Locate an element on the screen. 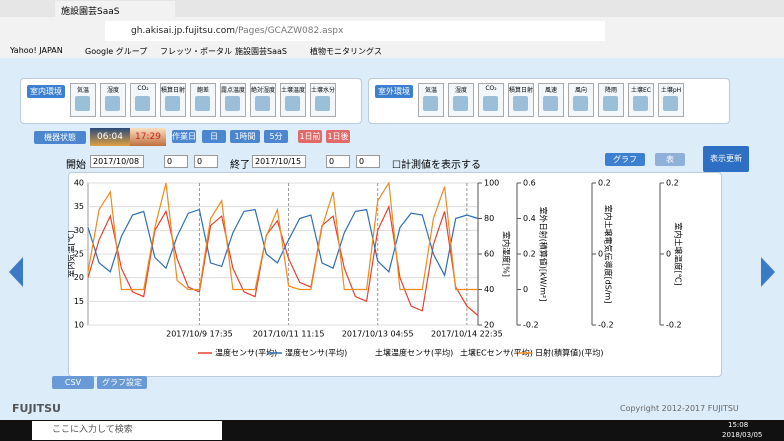  graph-settings-button: グラフ設定 is located at coordinates (122, 382).